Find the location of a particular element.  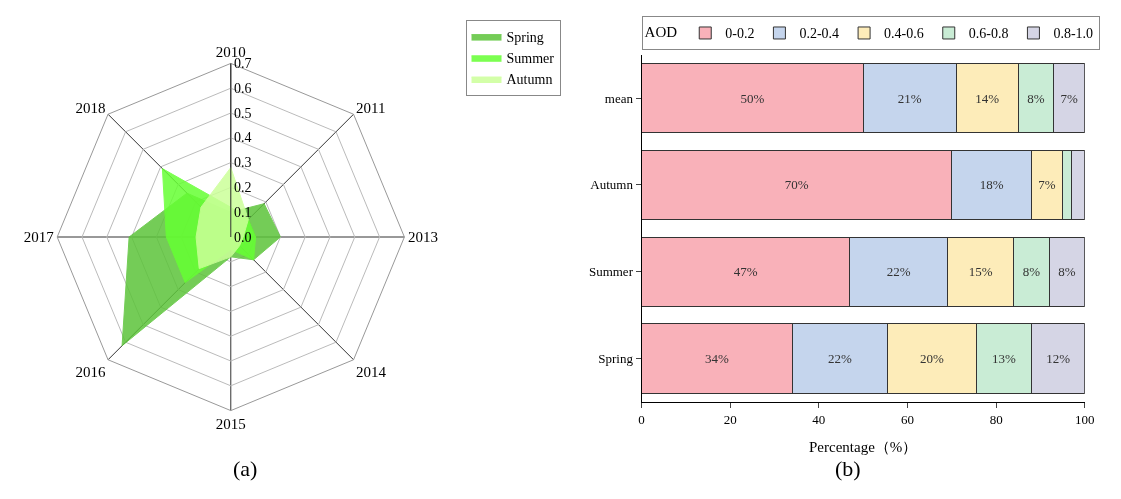

spoke-label: 2016 is located at coordinates (91, 371).